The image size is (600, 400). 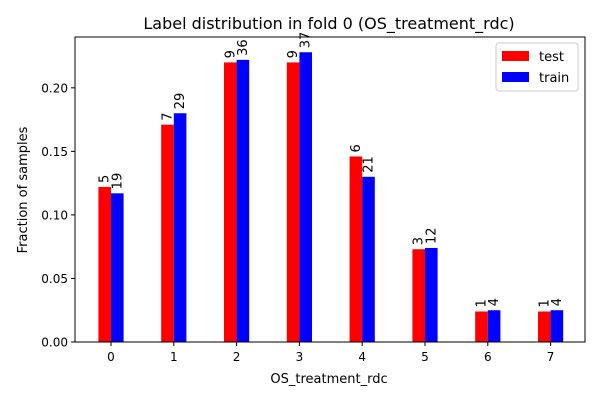 I want to click on y-tick-label: 0.20, so click(x=54, y=88).